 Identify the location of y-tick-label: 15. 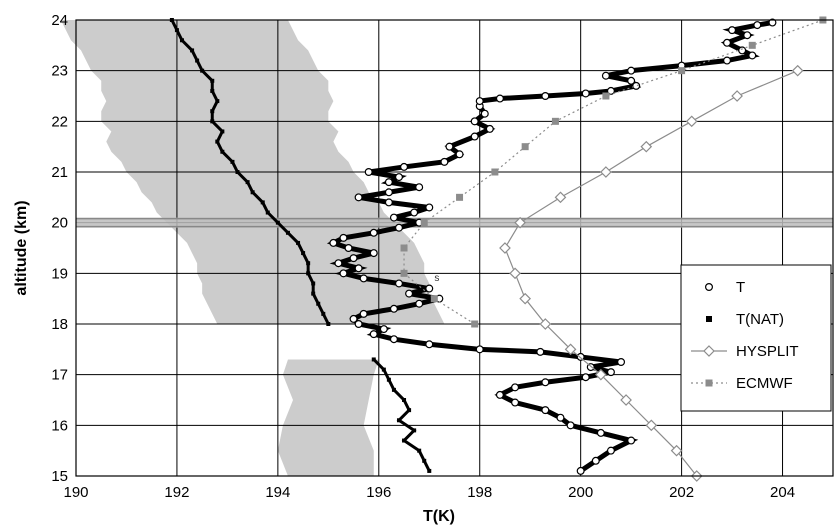
(59, 476).